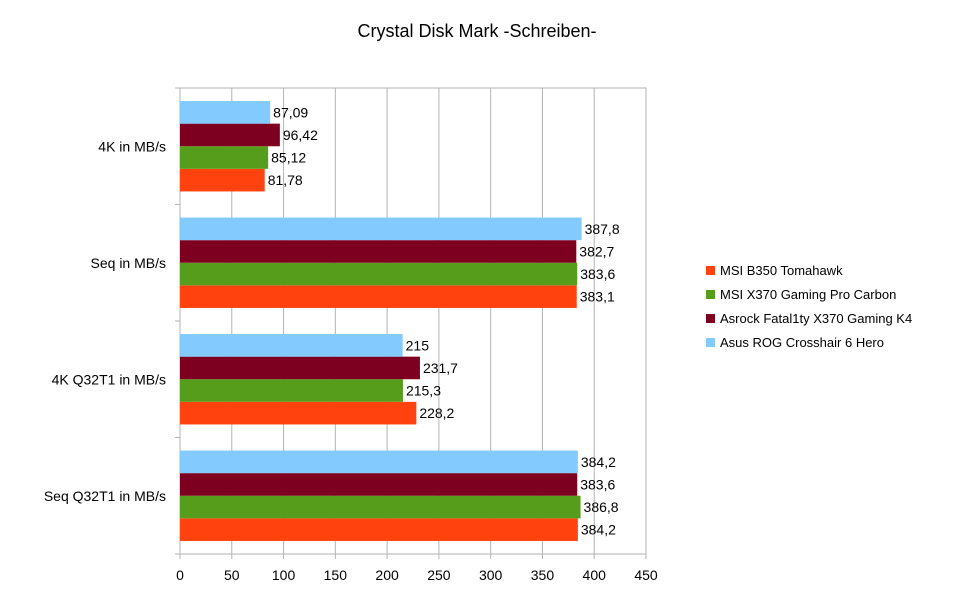 The width and height of the screenshot is (955, 616). What do you see at coordinates (180, 575) in the screenshot?
I see `x-tick-label: 0` at bounding box center [180, 575].